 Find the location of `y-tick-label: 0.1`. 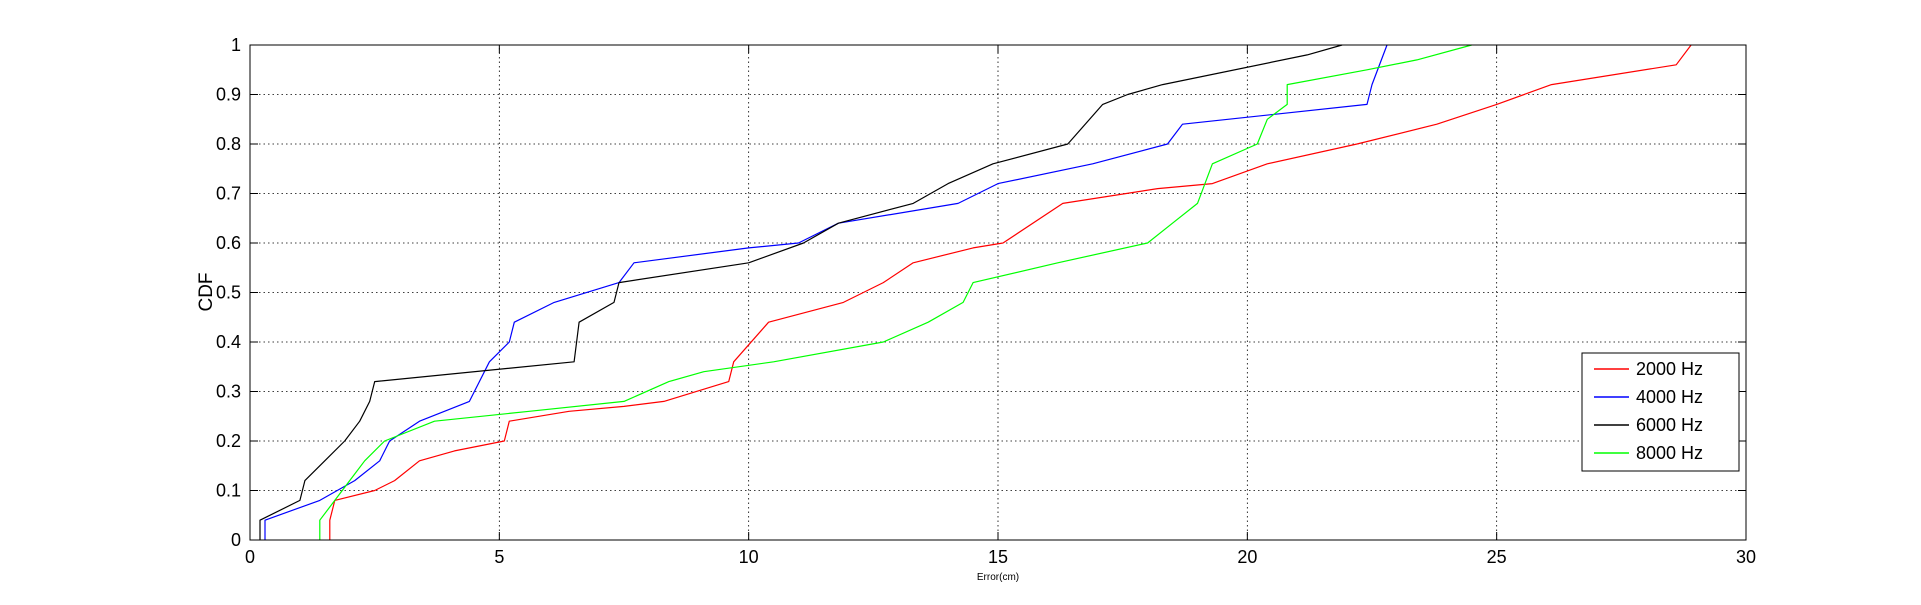

y-tick-label: 0.1 is located at coordinates (228, 491).